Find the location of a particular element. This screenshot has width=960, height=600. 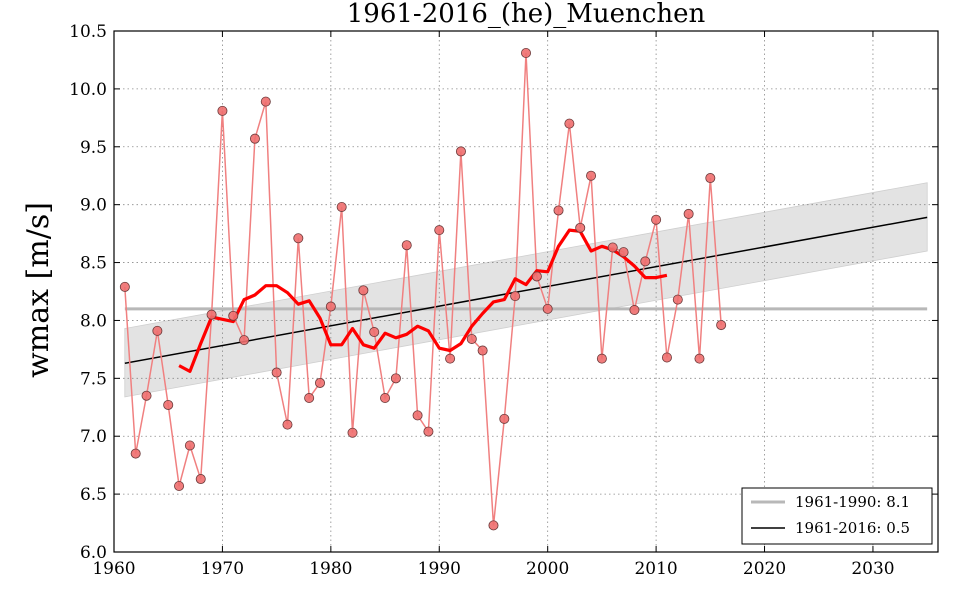

legend-box is located at coordinates (837, 516).